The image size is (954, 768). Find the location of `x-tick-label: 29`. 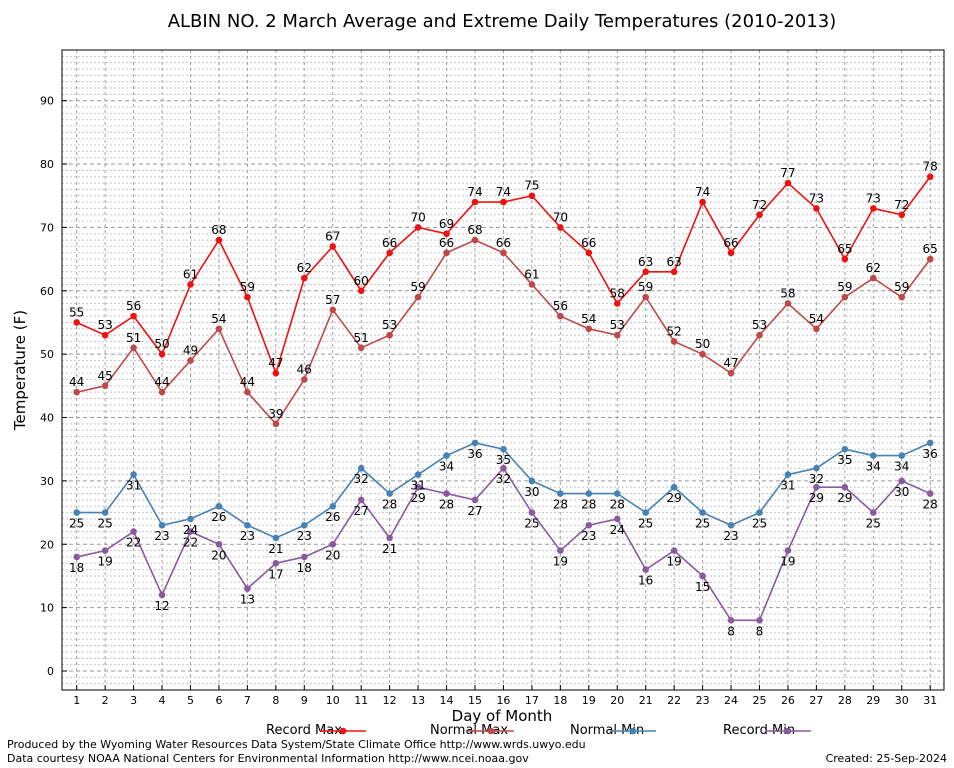

x-tick-label: 29 is located at coordinates (873, 700).